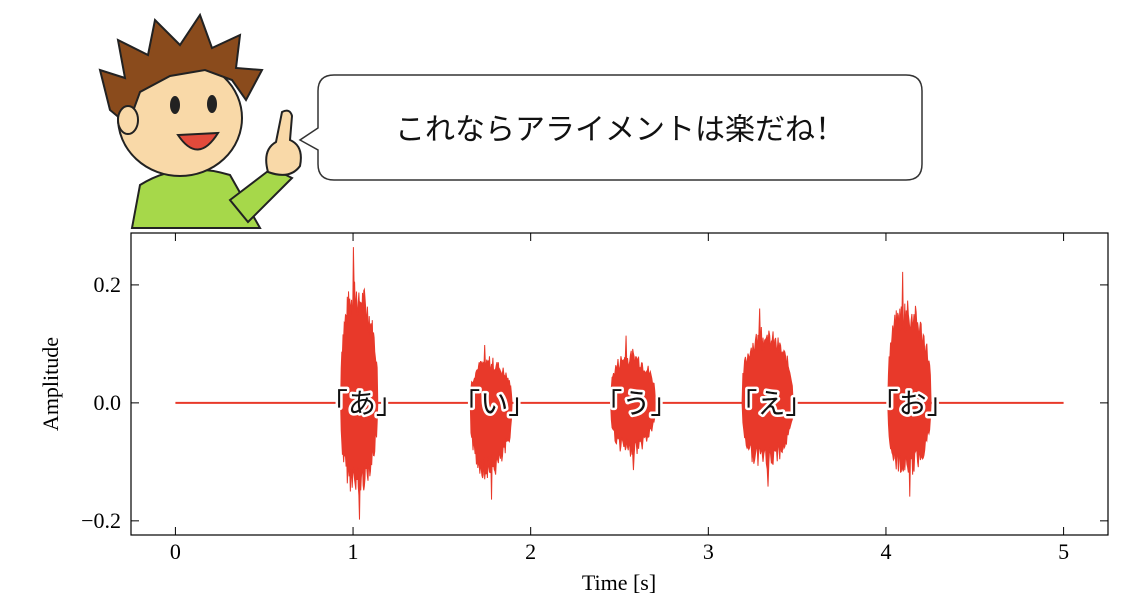  What do you see at coordinates (50, 384) in the screenshot?
I see `y-axis-label: Amplitude` at bounding box center [50, 384].